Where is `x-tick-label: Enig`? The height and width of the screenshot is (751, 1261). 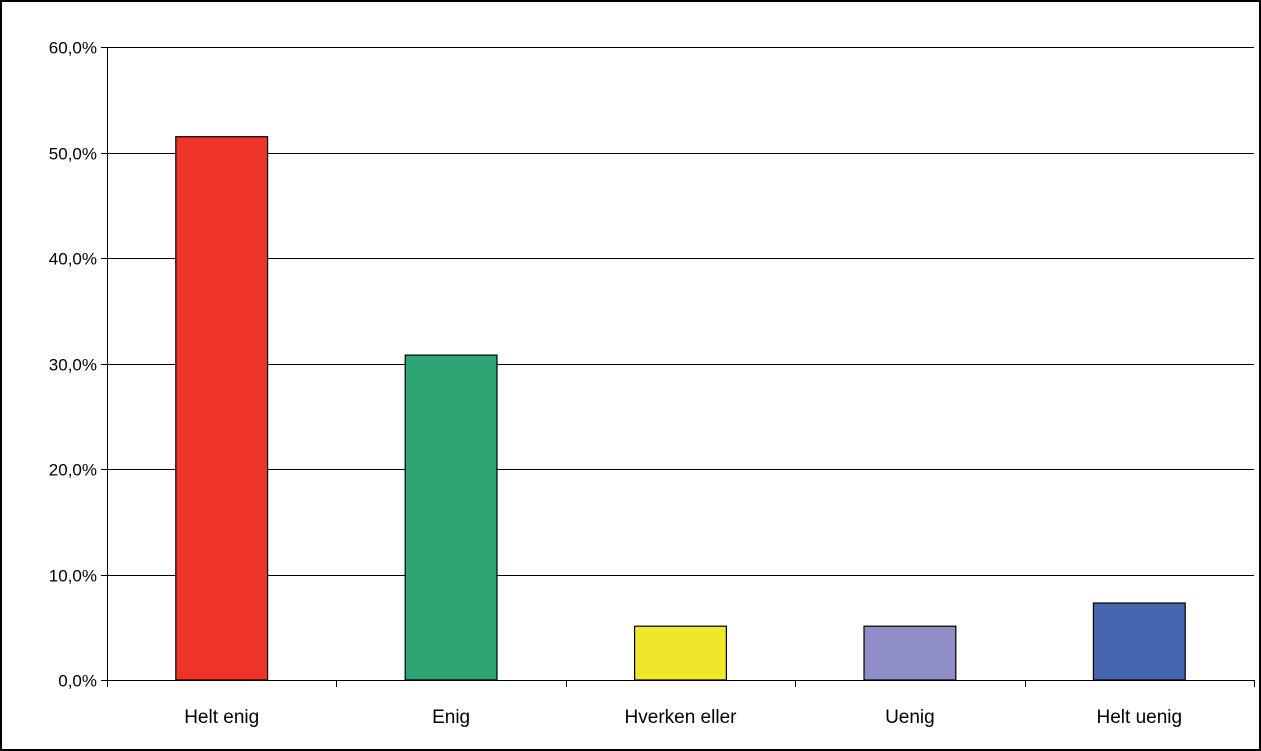 x-tick-label: Enig is located at coordinates (451, 717).